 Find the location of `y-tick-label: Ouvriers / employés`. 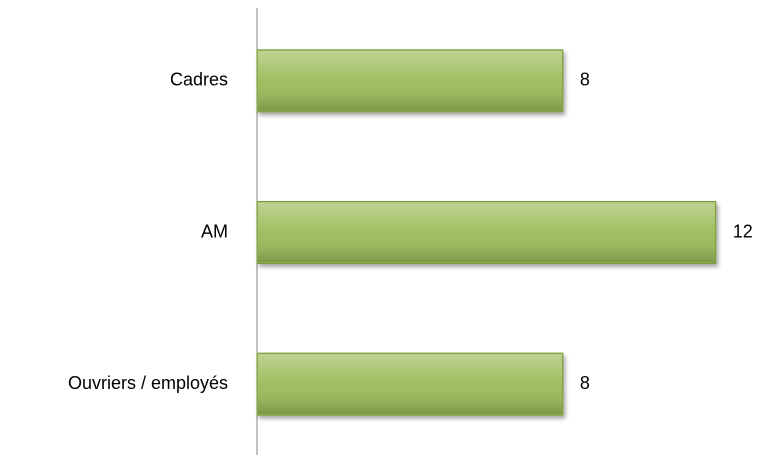

y-tick-label: Ouvriers / employés is located at coordinates (148, 383).